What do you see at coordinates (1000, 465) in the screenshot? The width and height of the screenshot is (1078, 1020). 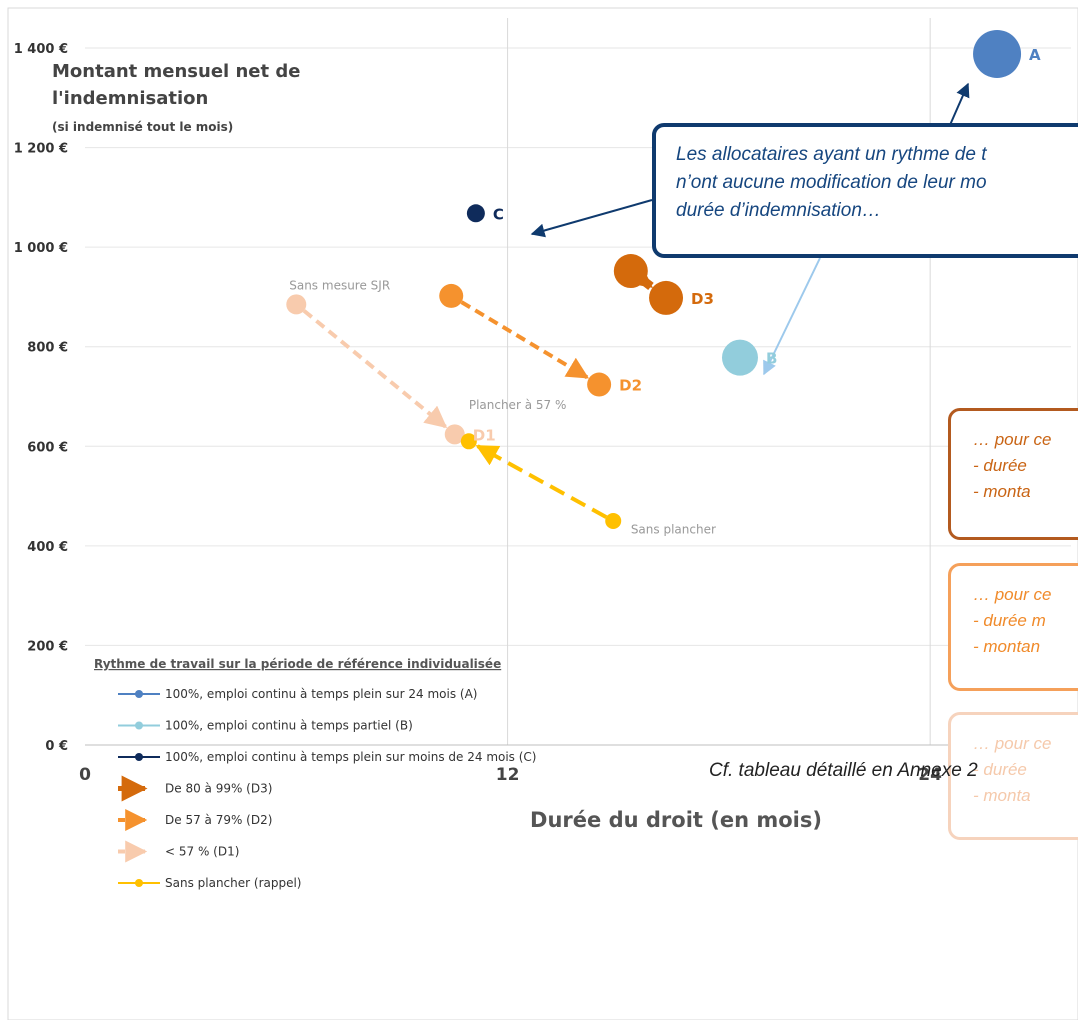 I see `box1-line-2: - durée` at bounding box center [1000, 465].